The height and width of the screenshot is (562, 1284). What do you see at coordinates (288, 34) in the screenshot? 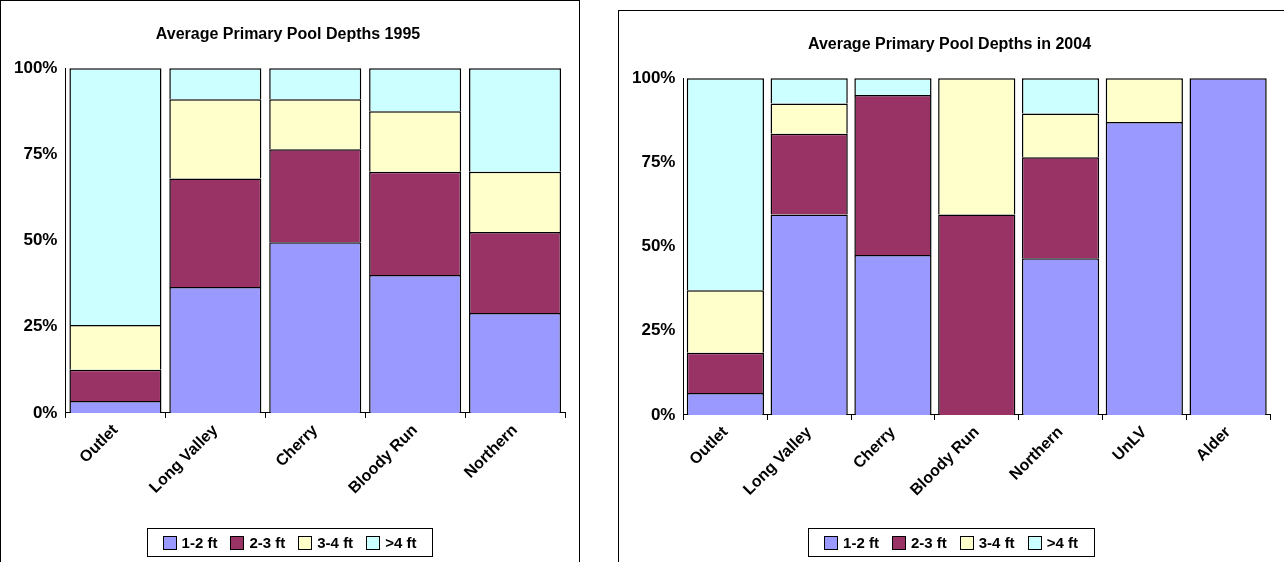
I see `chart-title: Average Primary Pool Depths 1995` at bounding box center [288, 34].